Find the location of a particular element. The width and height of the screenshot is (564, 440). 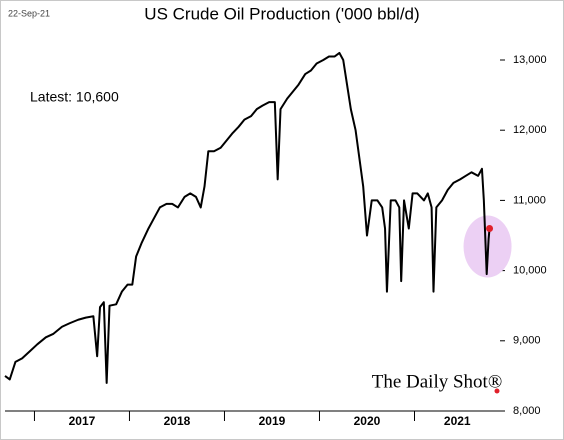

y-tick-label: 11,000 is located at coordinates (529, 200).